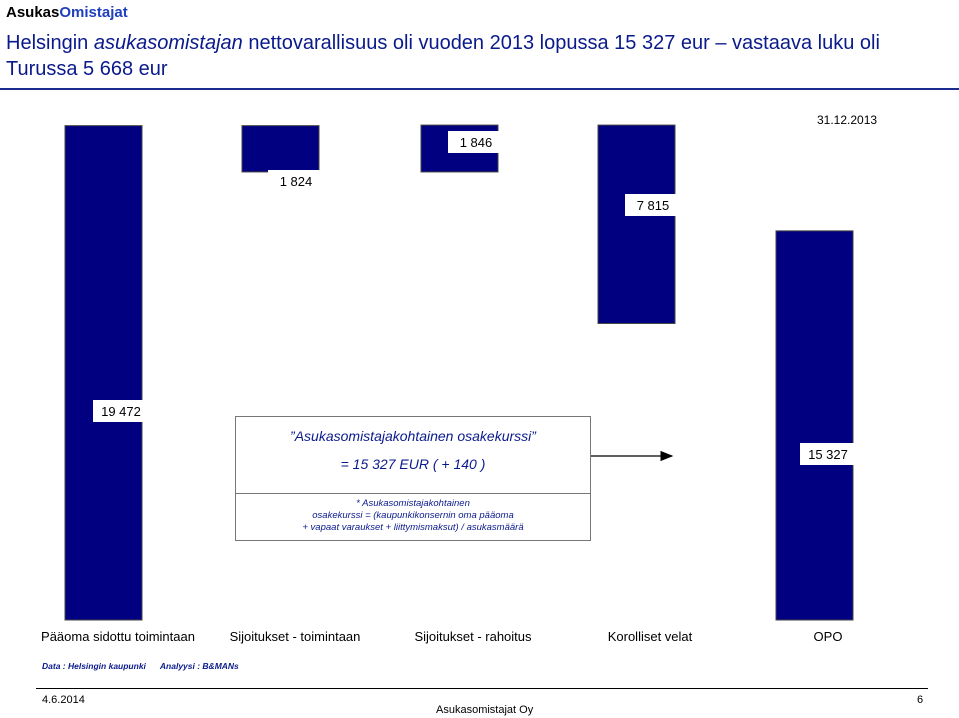  What do you see at coordinates (295, 636) in the screenshot?
I see `category-label-1: Sijoitukset - toimintaan` at bounding box center [295, 636].